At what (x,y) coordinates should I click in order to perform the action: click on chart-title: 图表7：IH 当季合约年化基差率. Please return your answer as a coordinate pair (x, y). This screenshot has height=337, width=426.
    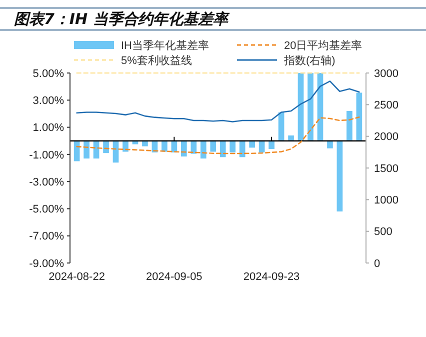
    Looking at the image, I should click on (122, 19).